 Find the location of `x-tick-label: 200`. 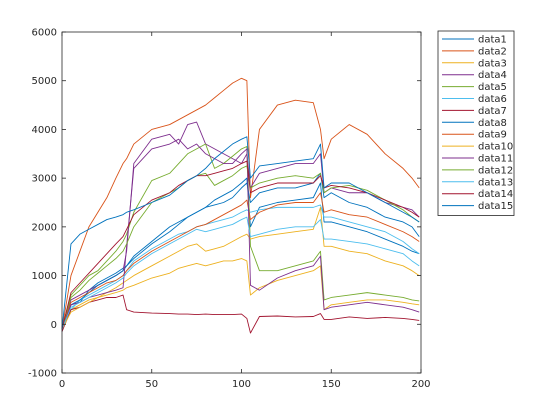

x-tick-label: 200 is located at coordinates (420, 384).